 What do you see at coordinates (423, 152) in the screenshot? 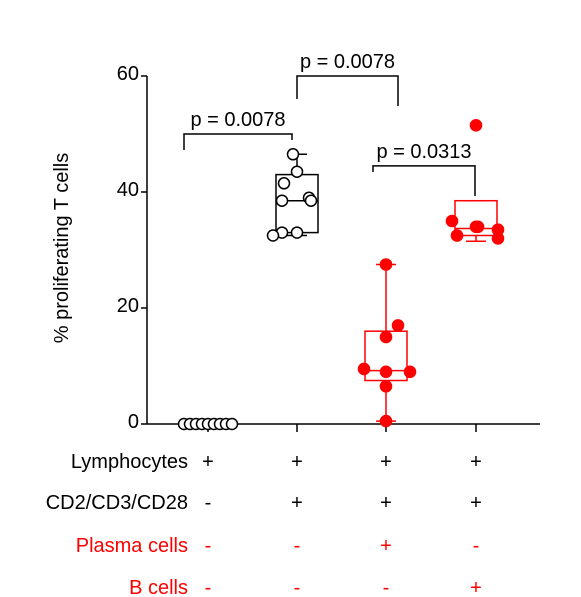
I see `p-value-label: p = 0.0313` at bounding box center [423, 152].